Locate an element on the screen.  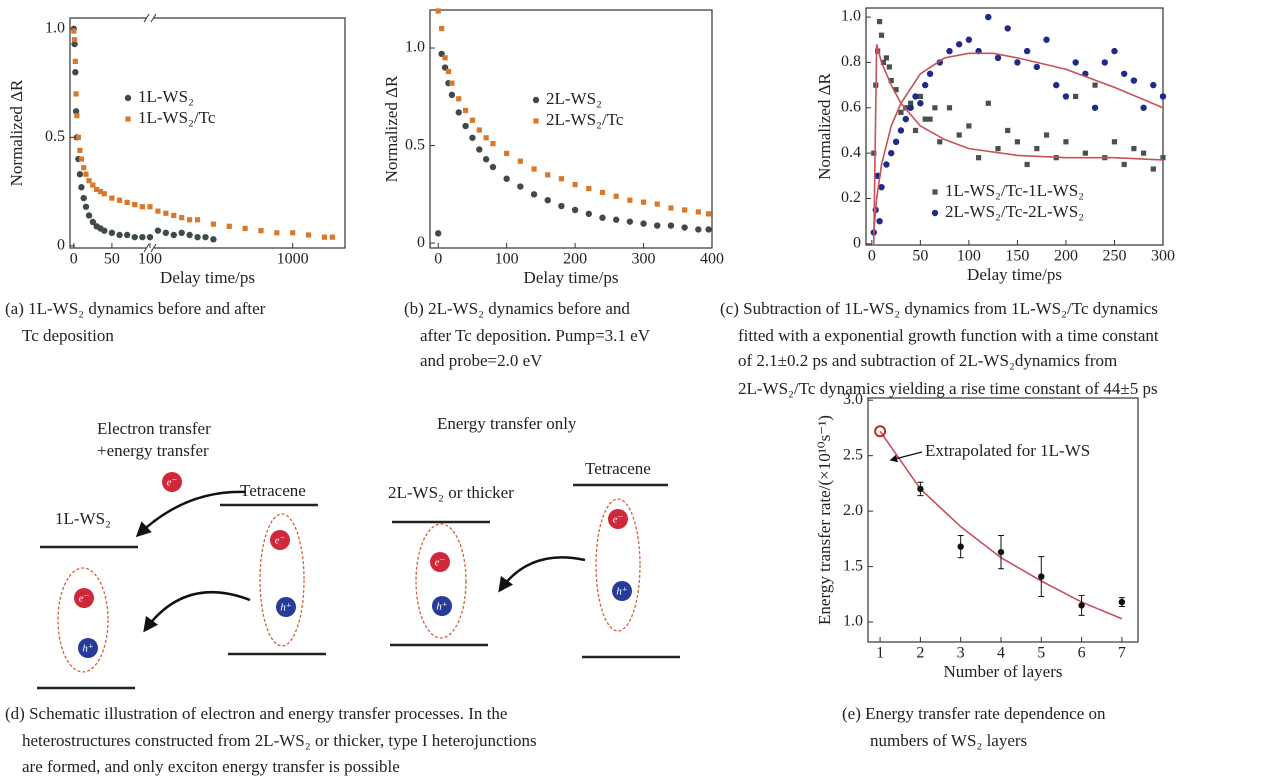
fit-line is located at coordinates (1018, 144).